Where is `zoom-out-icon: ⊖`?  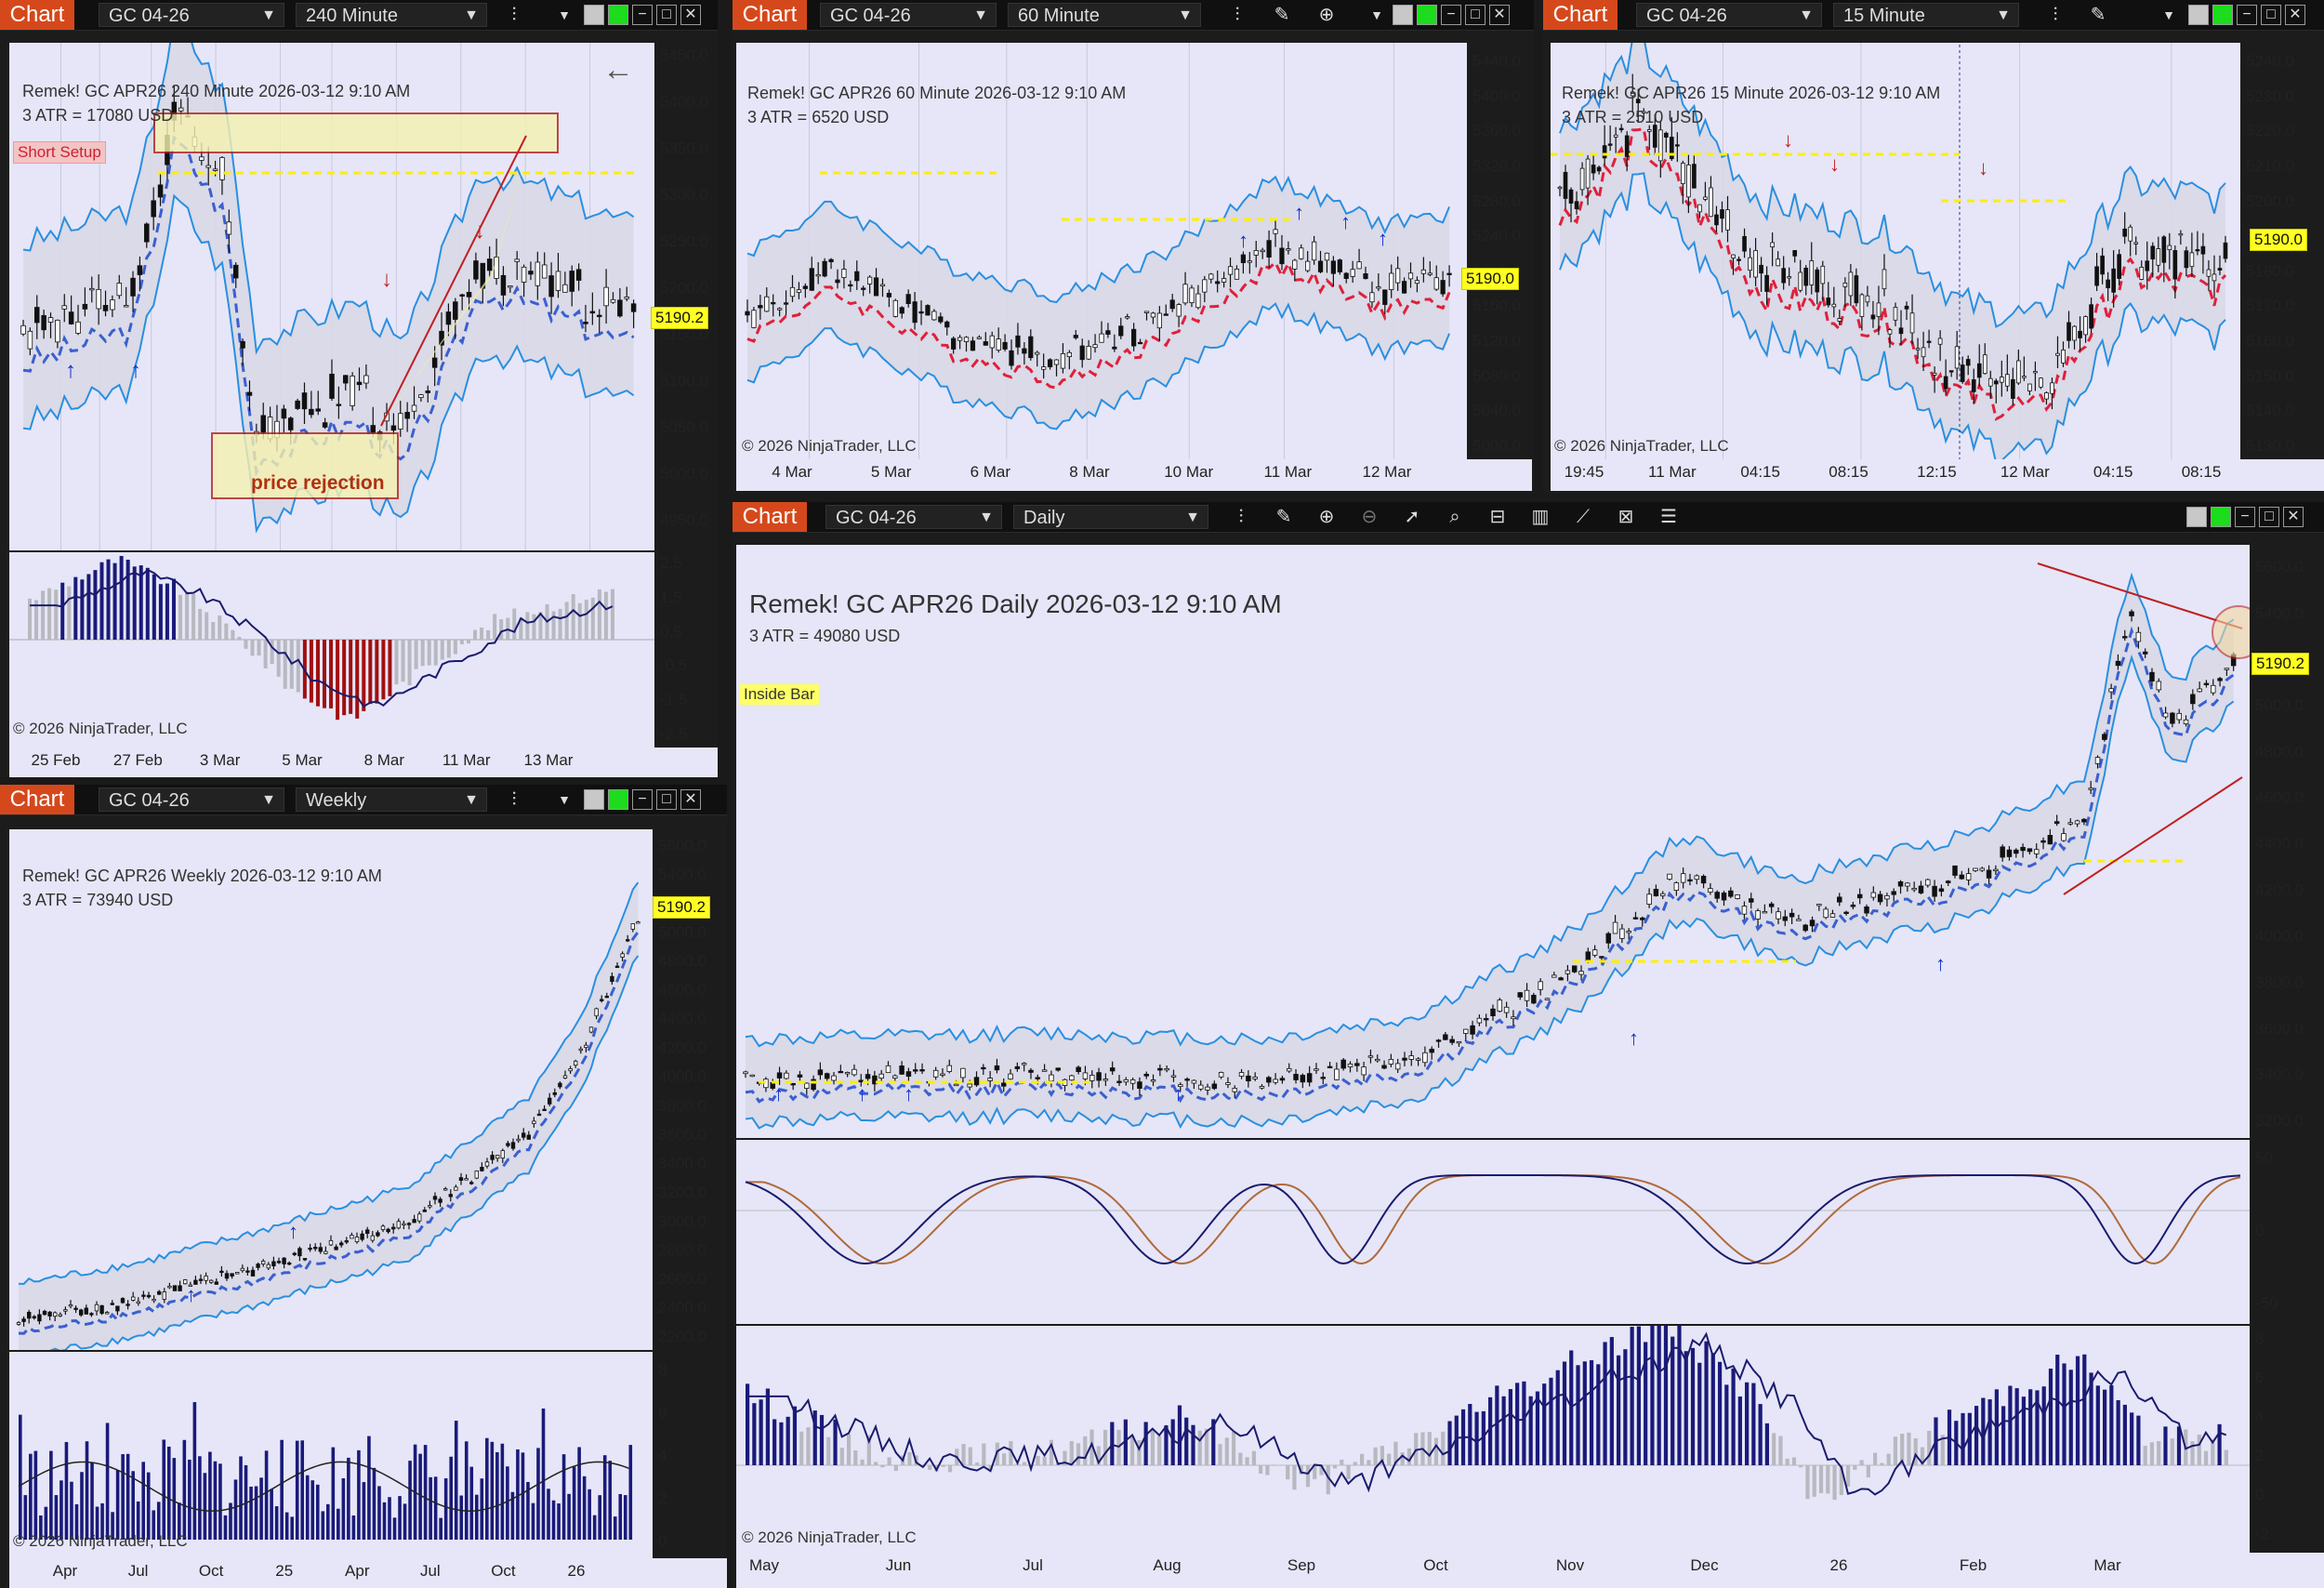
zoom-out-icon: ⊖ is located at coordinates (1369, 517).